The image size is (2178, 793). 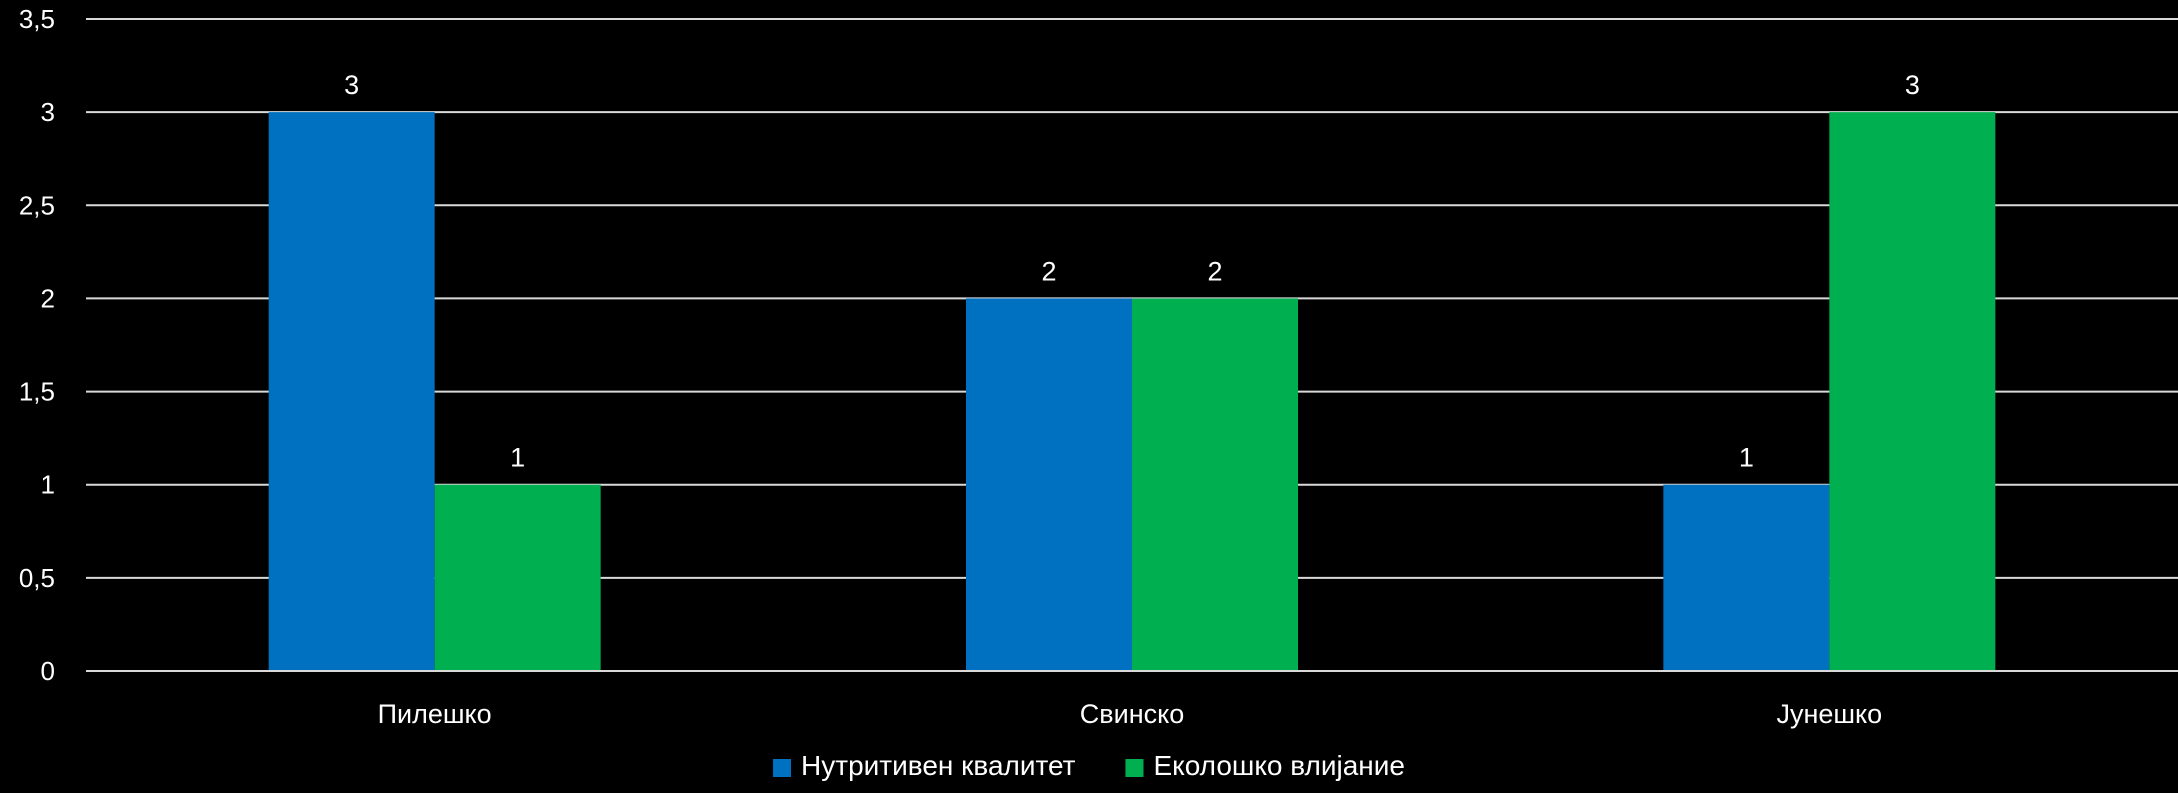 What do you see at coordinates (1089, 765) in the screenshot?
I see `legend: Нутритивен квалитет Еколошко влијание` at bounding box center [1089, 765].